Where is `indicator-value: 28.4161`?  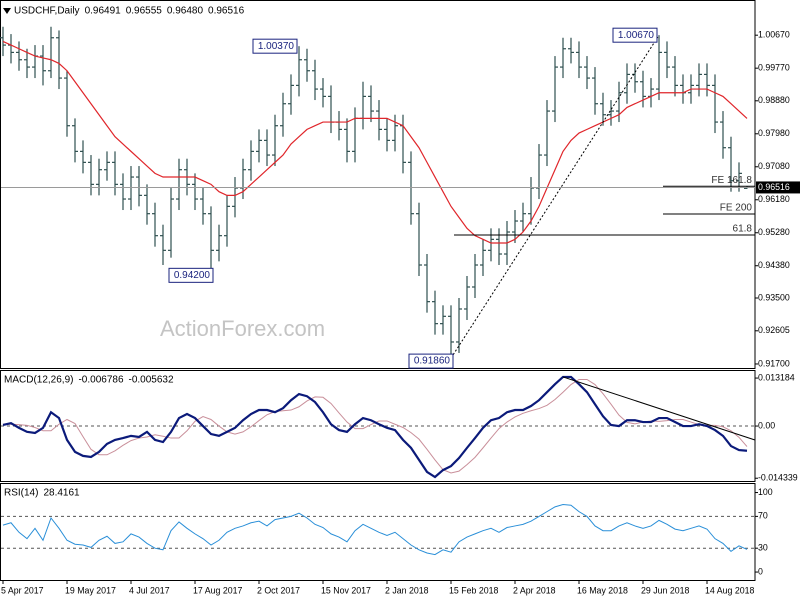 indicator-value: 28.4161 is located at coordinates (61, 493).